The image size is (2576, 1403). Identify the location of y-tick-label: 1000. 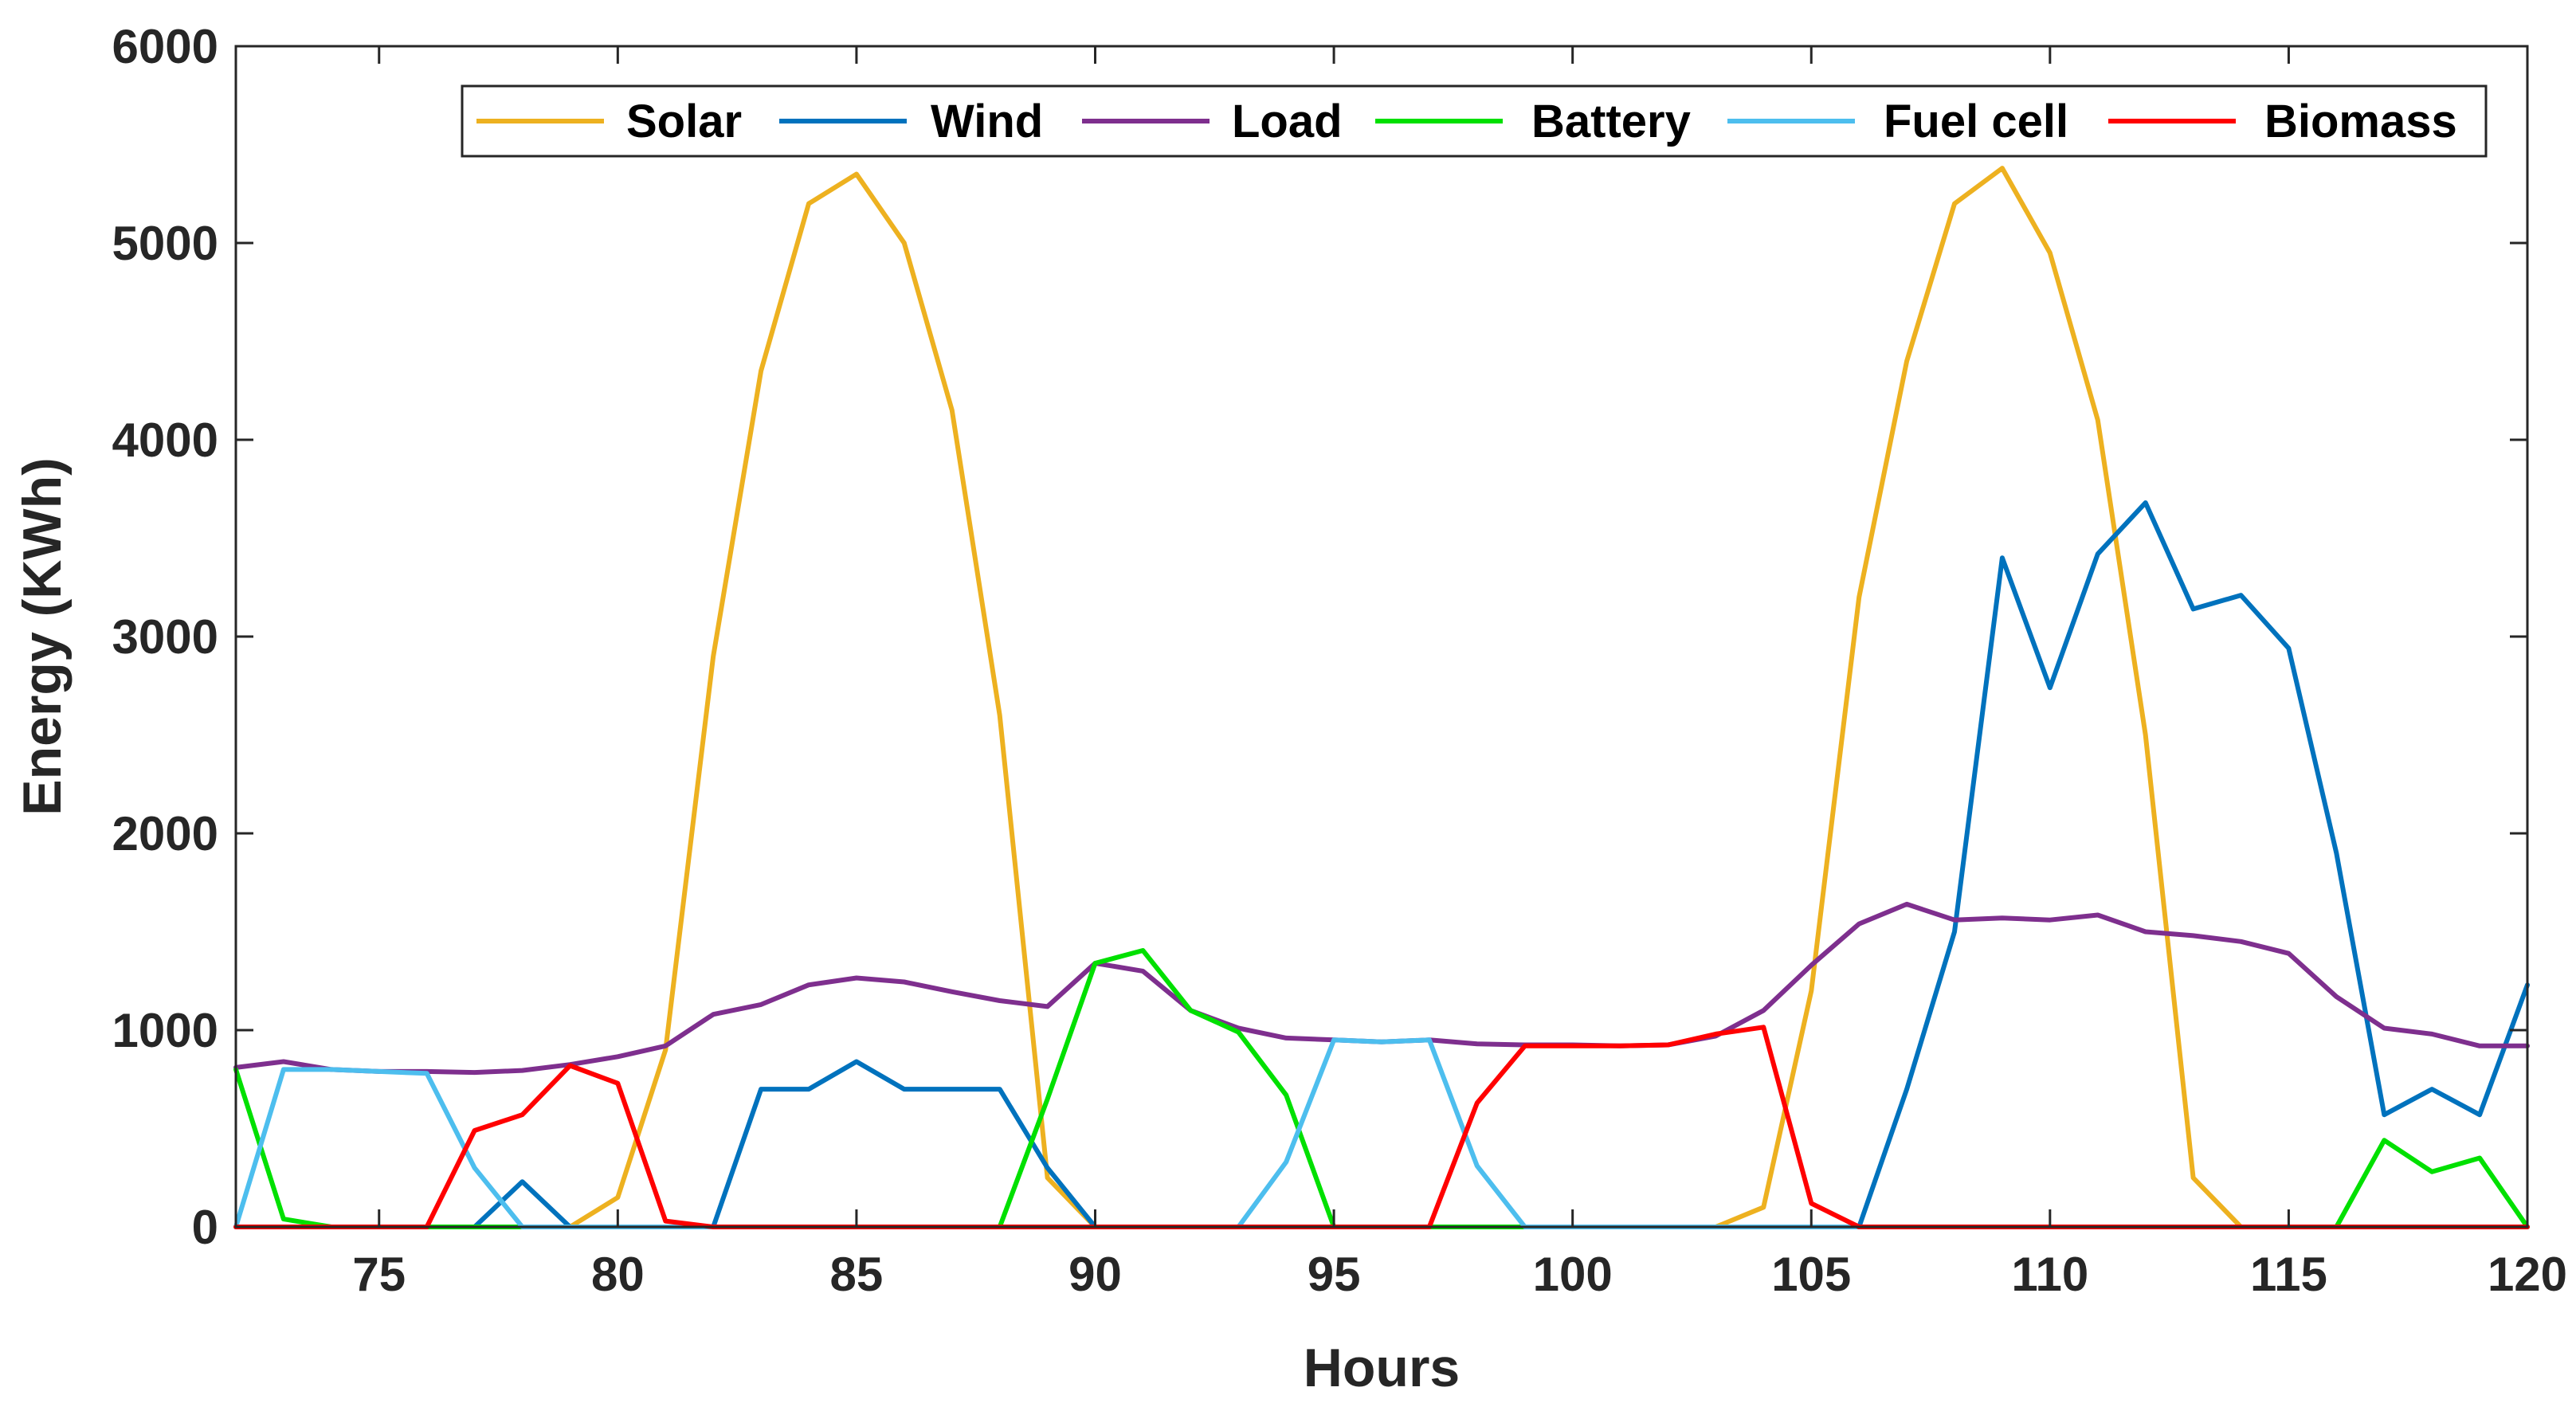
(165, 1030).